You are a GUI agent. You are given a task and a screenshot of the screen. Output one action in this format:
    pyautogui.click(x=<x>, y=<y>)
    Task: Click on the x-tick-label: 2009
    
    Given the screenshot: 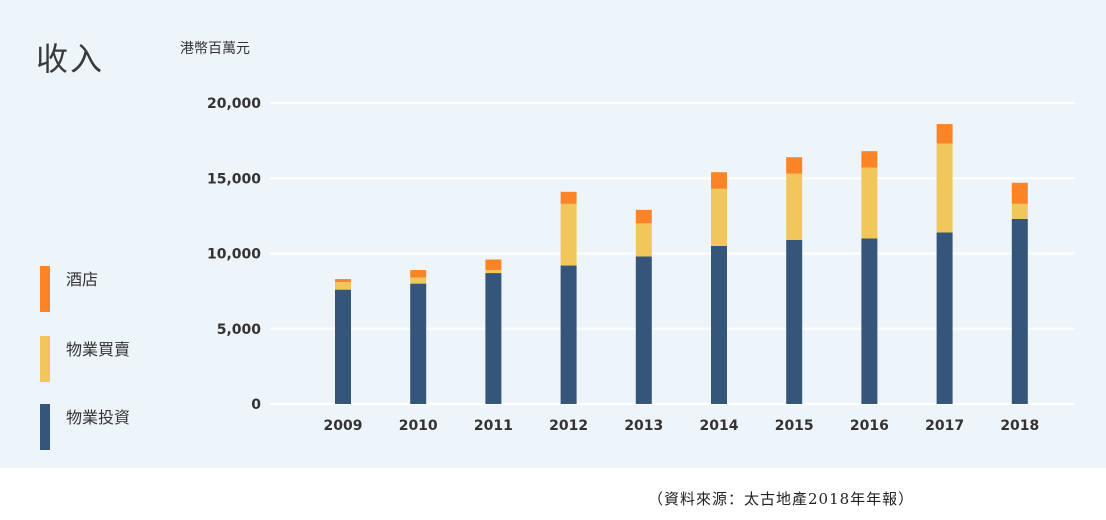 What is the action you would take?
    pyautogui.click(x=343, y=426)
    